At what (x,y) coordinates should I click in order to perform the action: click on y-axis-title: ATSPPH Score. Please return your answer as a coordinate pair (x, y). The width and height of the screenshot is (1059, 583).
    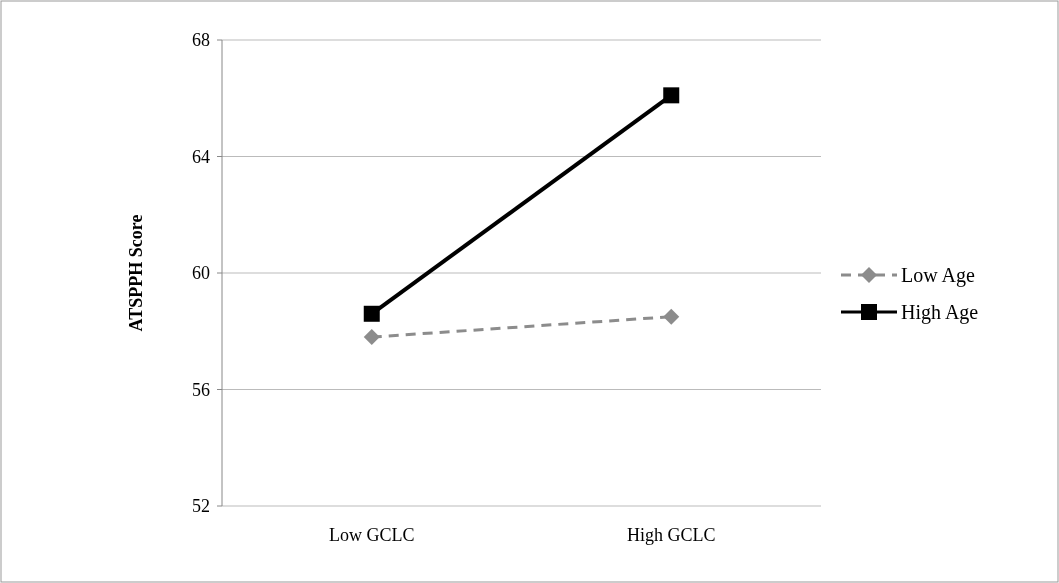
    Looking at the image, I should click on (136, 273).